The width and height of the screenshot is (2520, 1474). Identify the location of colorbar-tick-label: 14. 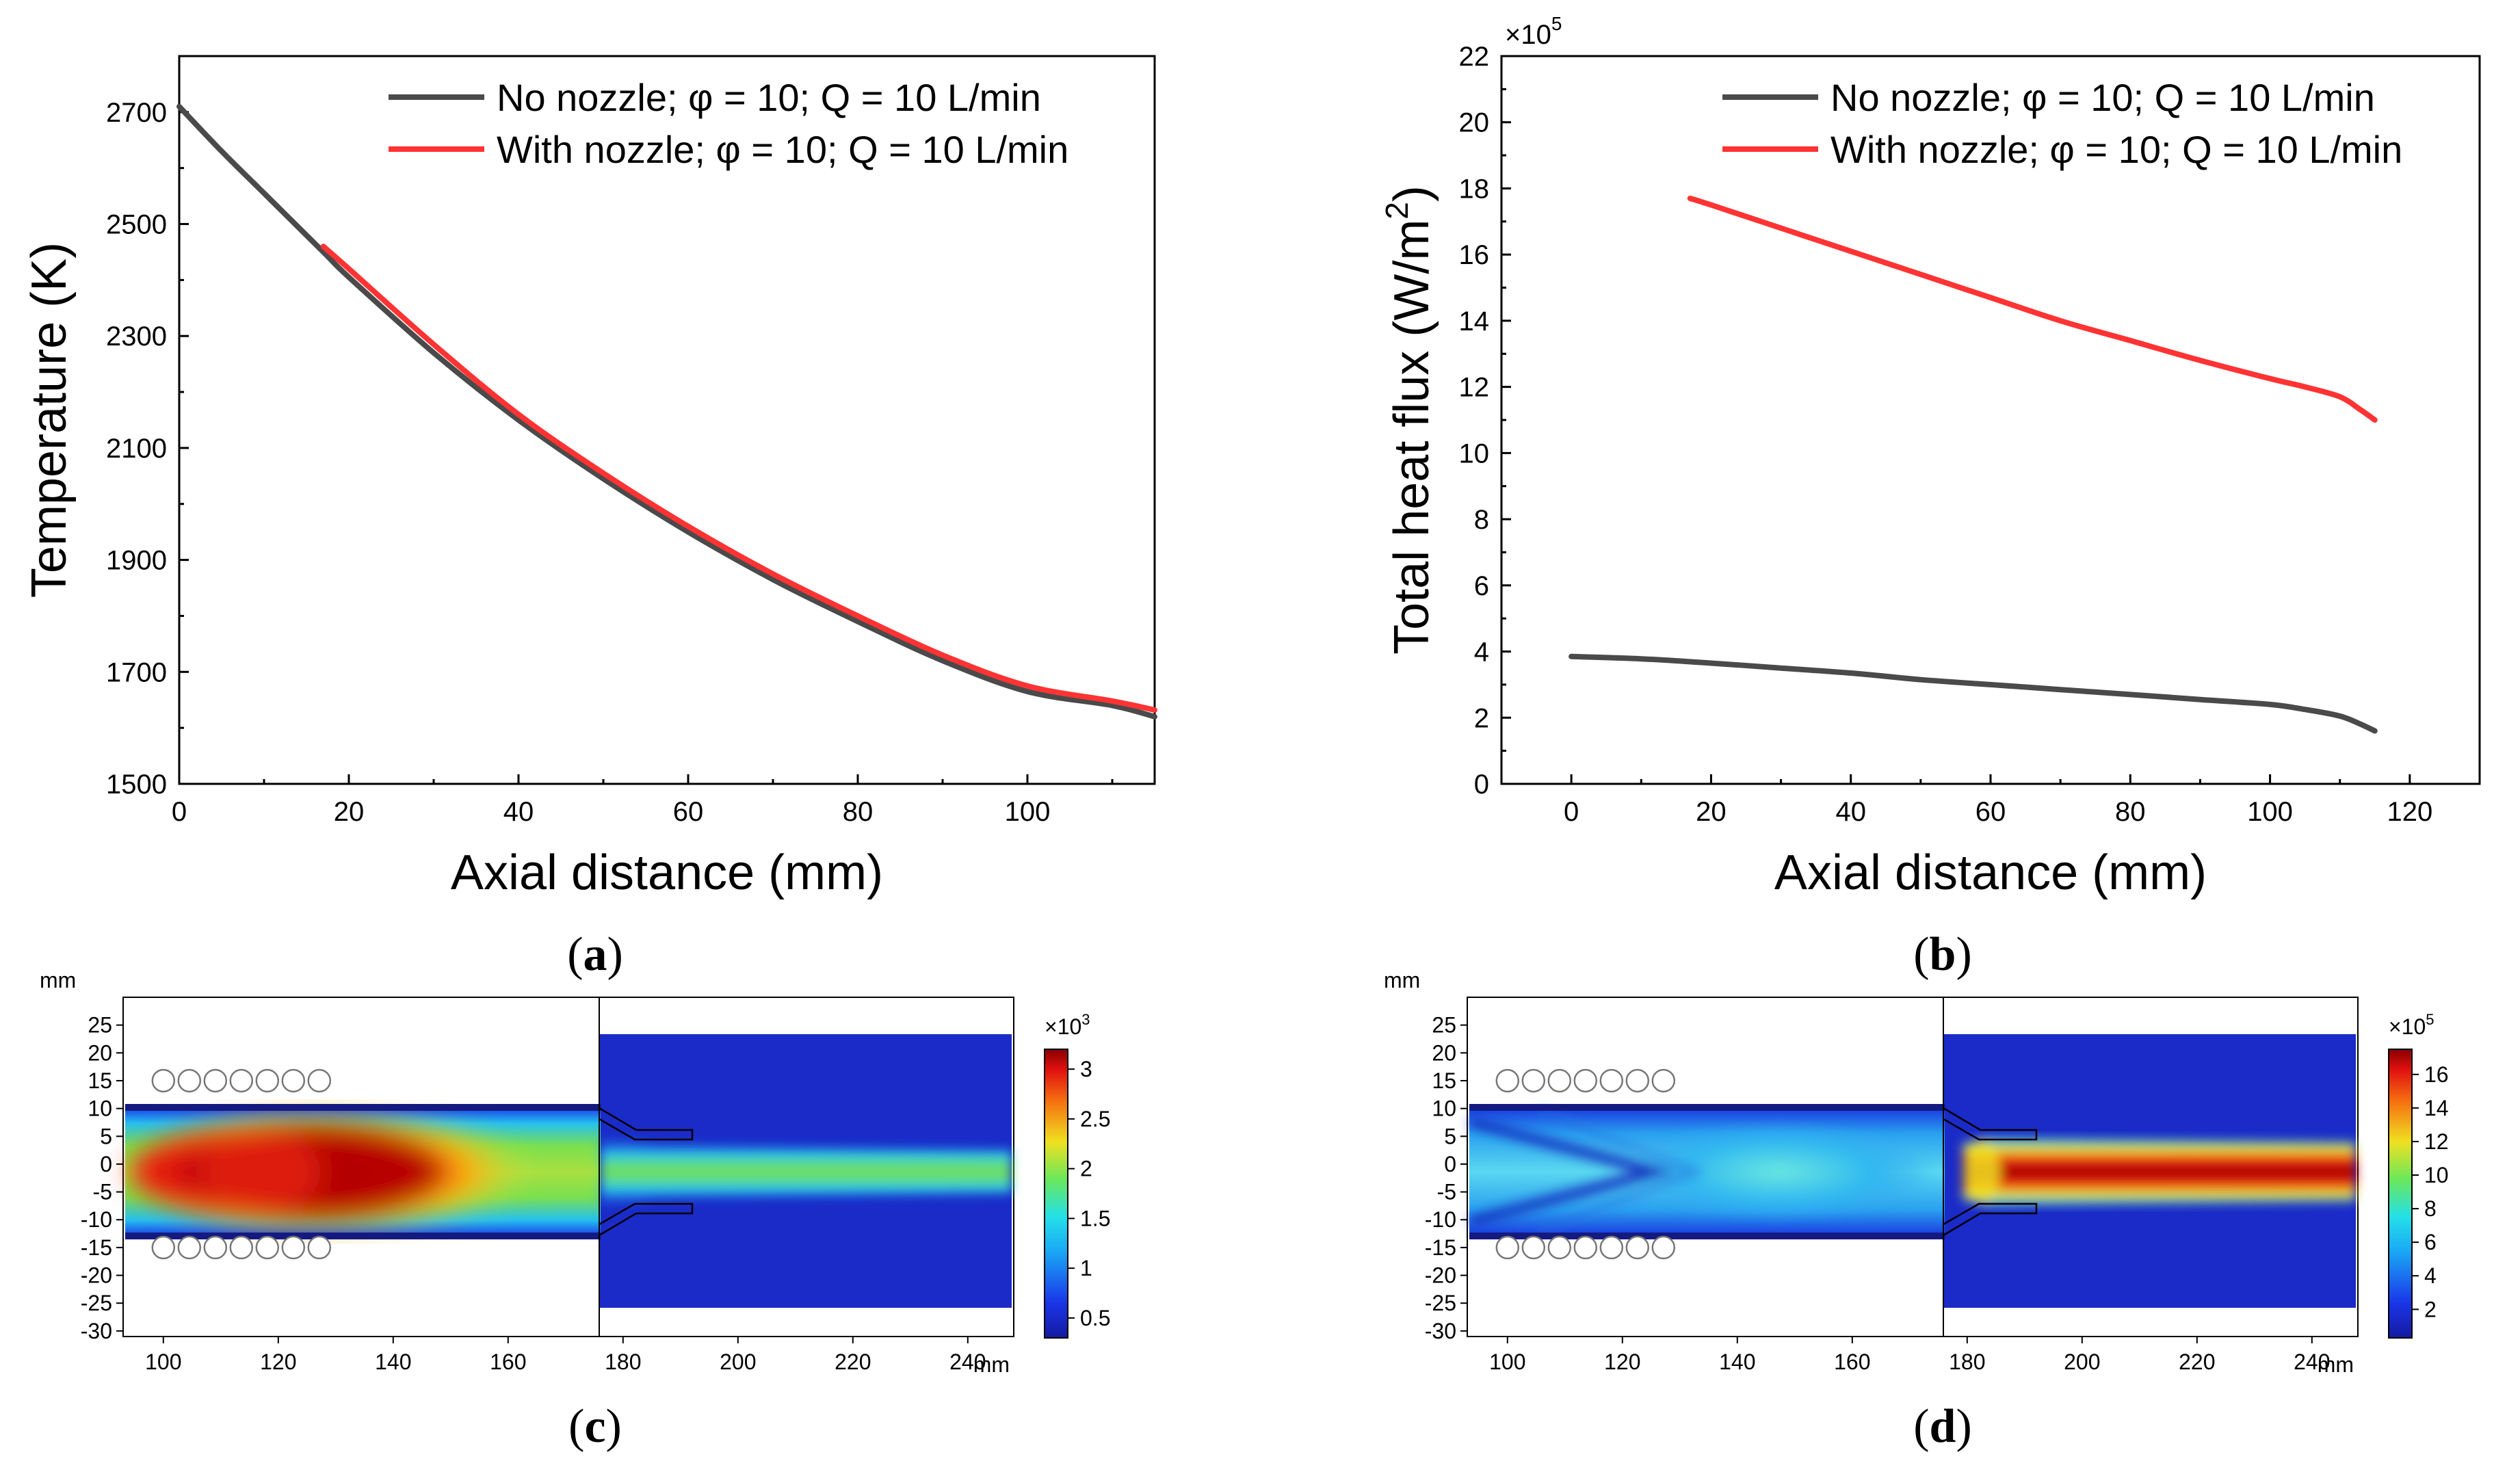
(2436, 1108).